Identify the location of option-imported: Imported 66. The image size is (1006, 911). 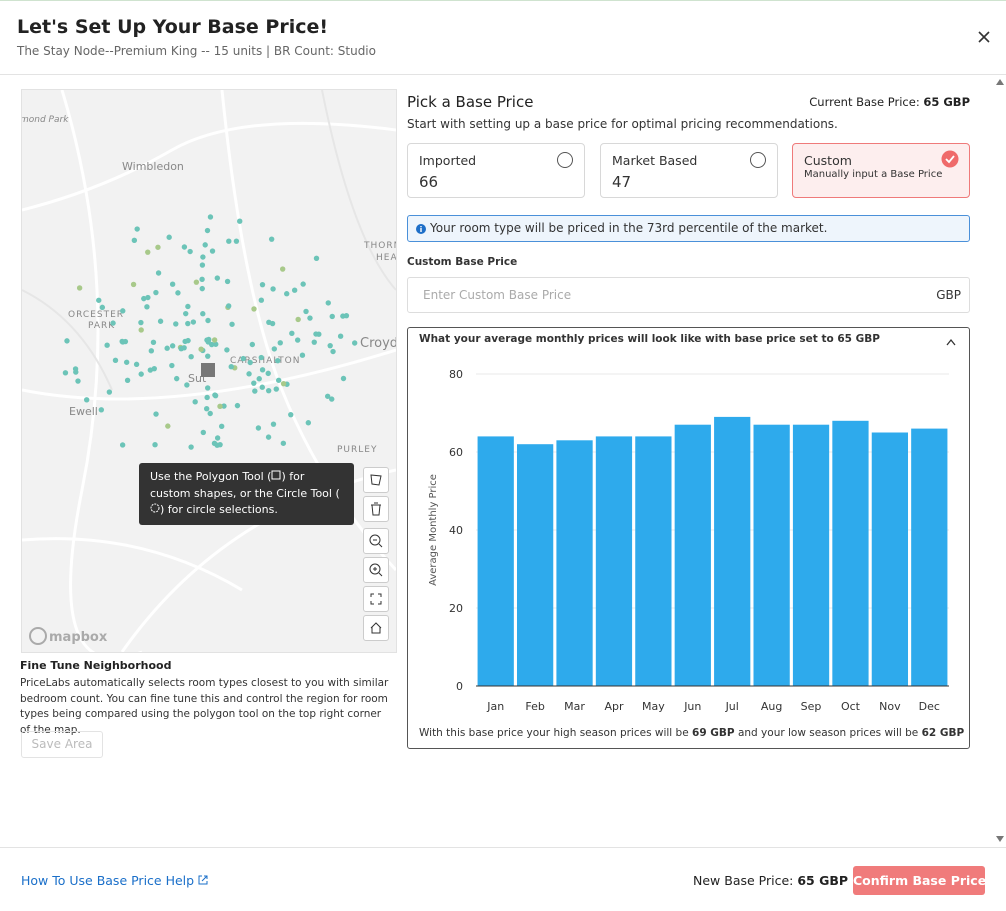
(496, 170).